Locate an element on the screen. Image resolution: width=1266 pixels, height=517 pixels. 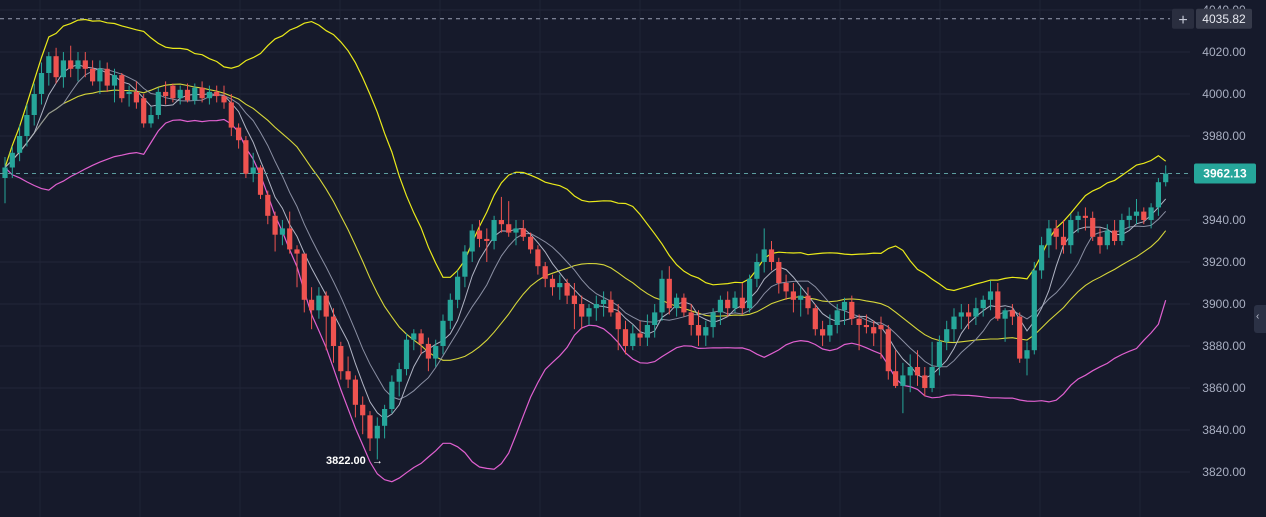
crosshair-plus-box is located at coordinates (1183, 18).